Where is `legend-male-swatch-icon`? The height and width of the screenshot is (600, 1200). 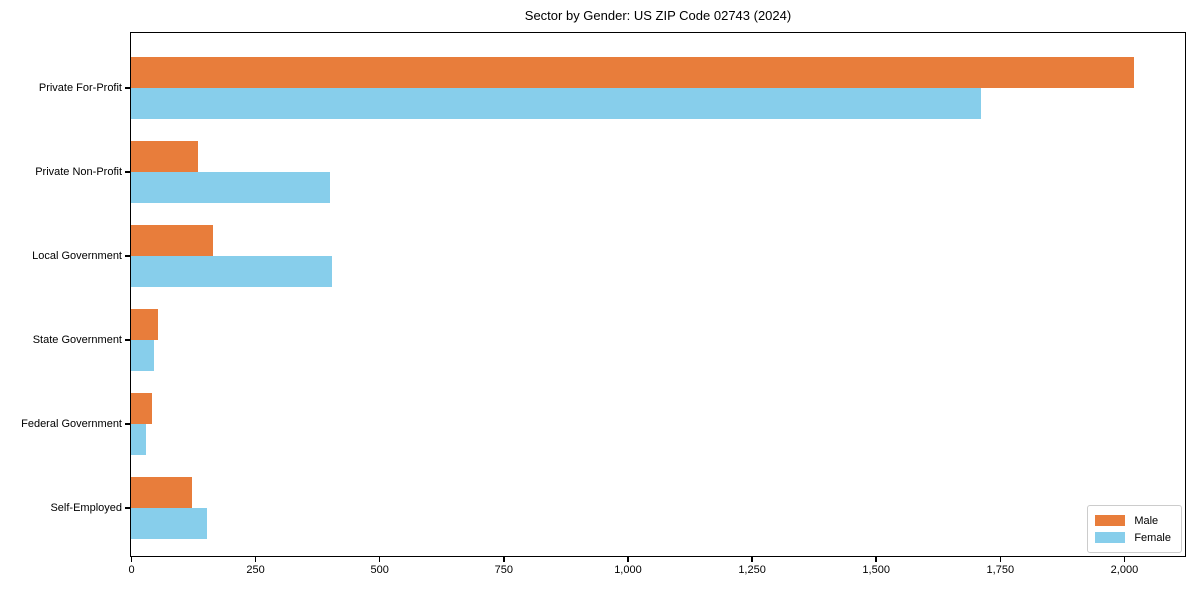
legend-male-swatch-icon is located at coordinates (1110, 520).